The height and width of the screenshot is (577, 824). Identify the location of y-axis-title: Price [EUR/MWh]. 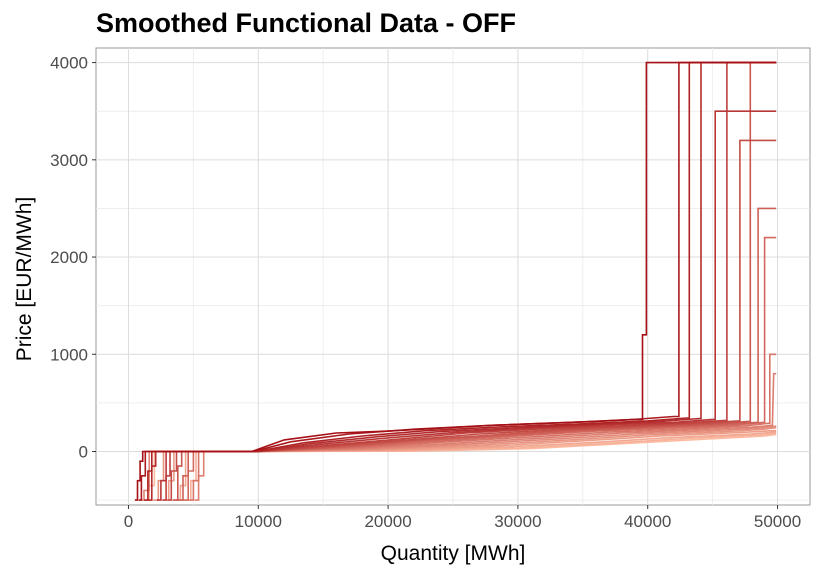
(24, 279).